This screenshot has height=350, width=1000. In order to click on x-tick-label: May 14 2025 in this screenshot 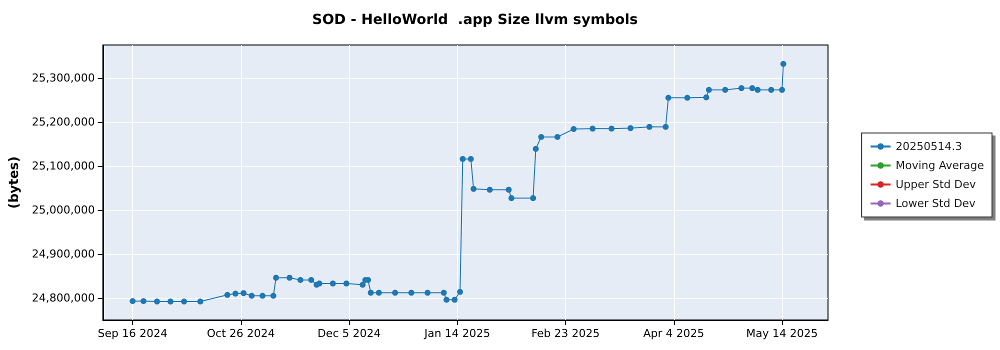, I will do `click(782, 333)`.